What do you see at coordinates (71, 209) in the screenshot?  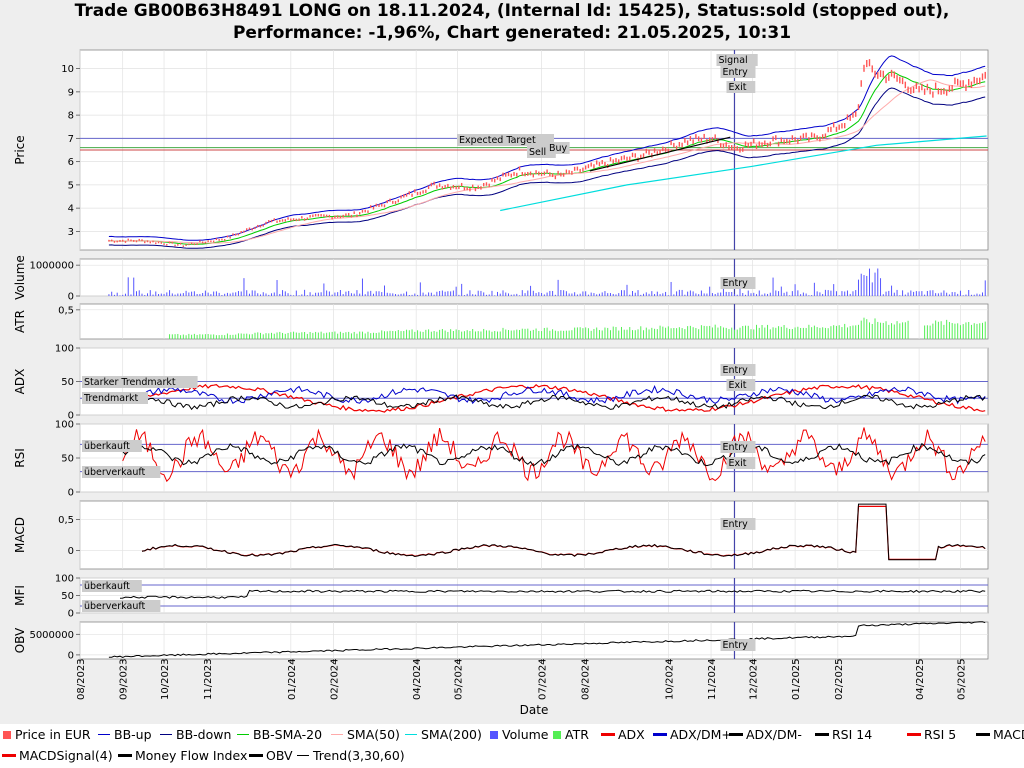 I see `price-ytick-label: 4` at bounding box center [71, 209].